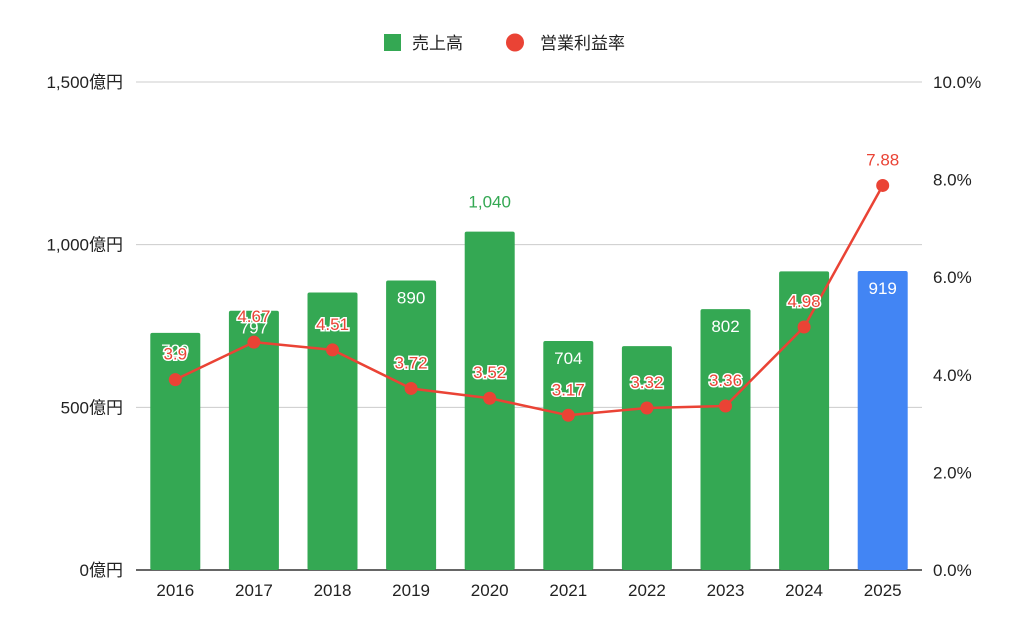  I want to click on legend-label-margin: 営業利益率, so click(582, 43).